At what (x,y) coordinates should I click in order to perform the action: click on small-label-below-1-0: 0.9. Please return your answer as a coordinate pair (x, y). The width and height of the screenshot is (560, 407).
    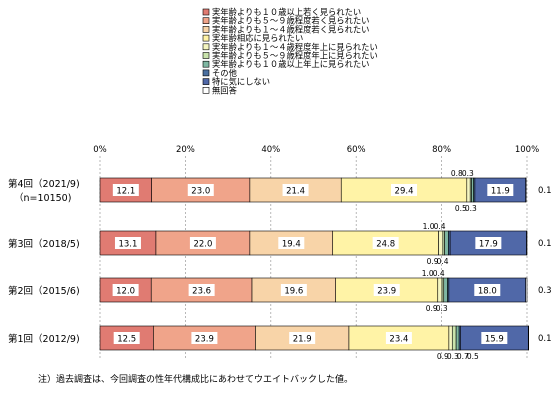
    Looking at the image, I should click on (433, 261).